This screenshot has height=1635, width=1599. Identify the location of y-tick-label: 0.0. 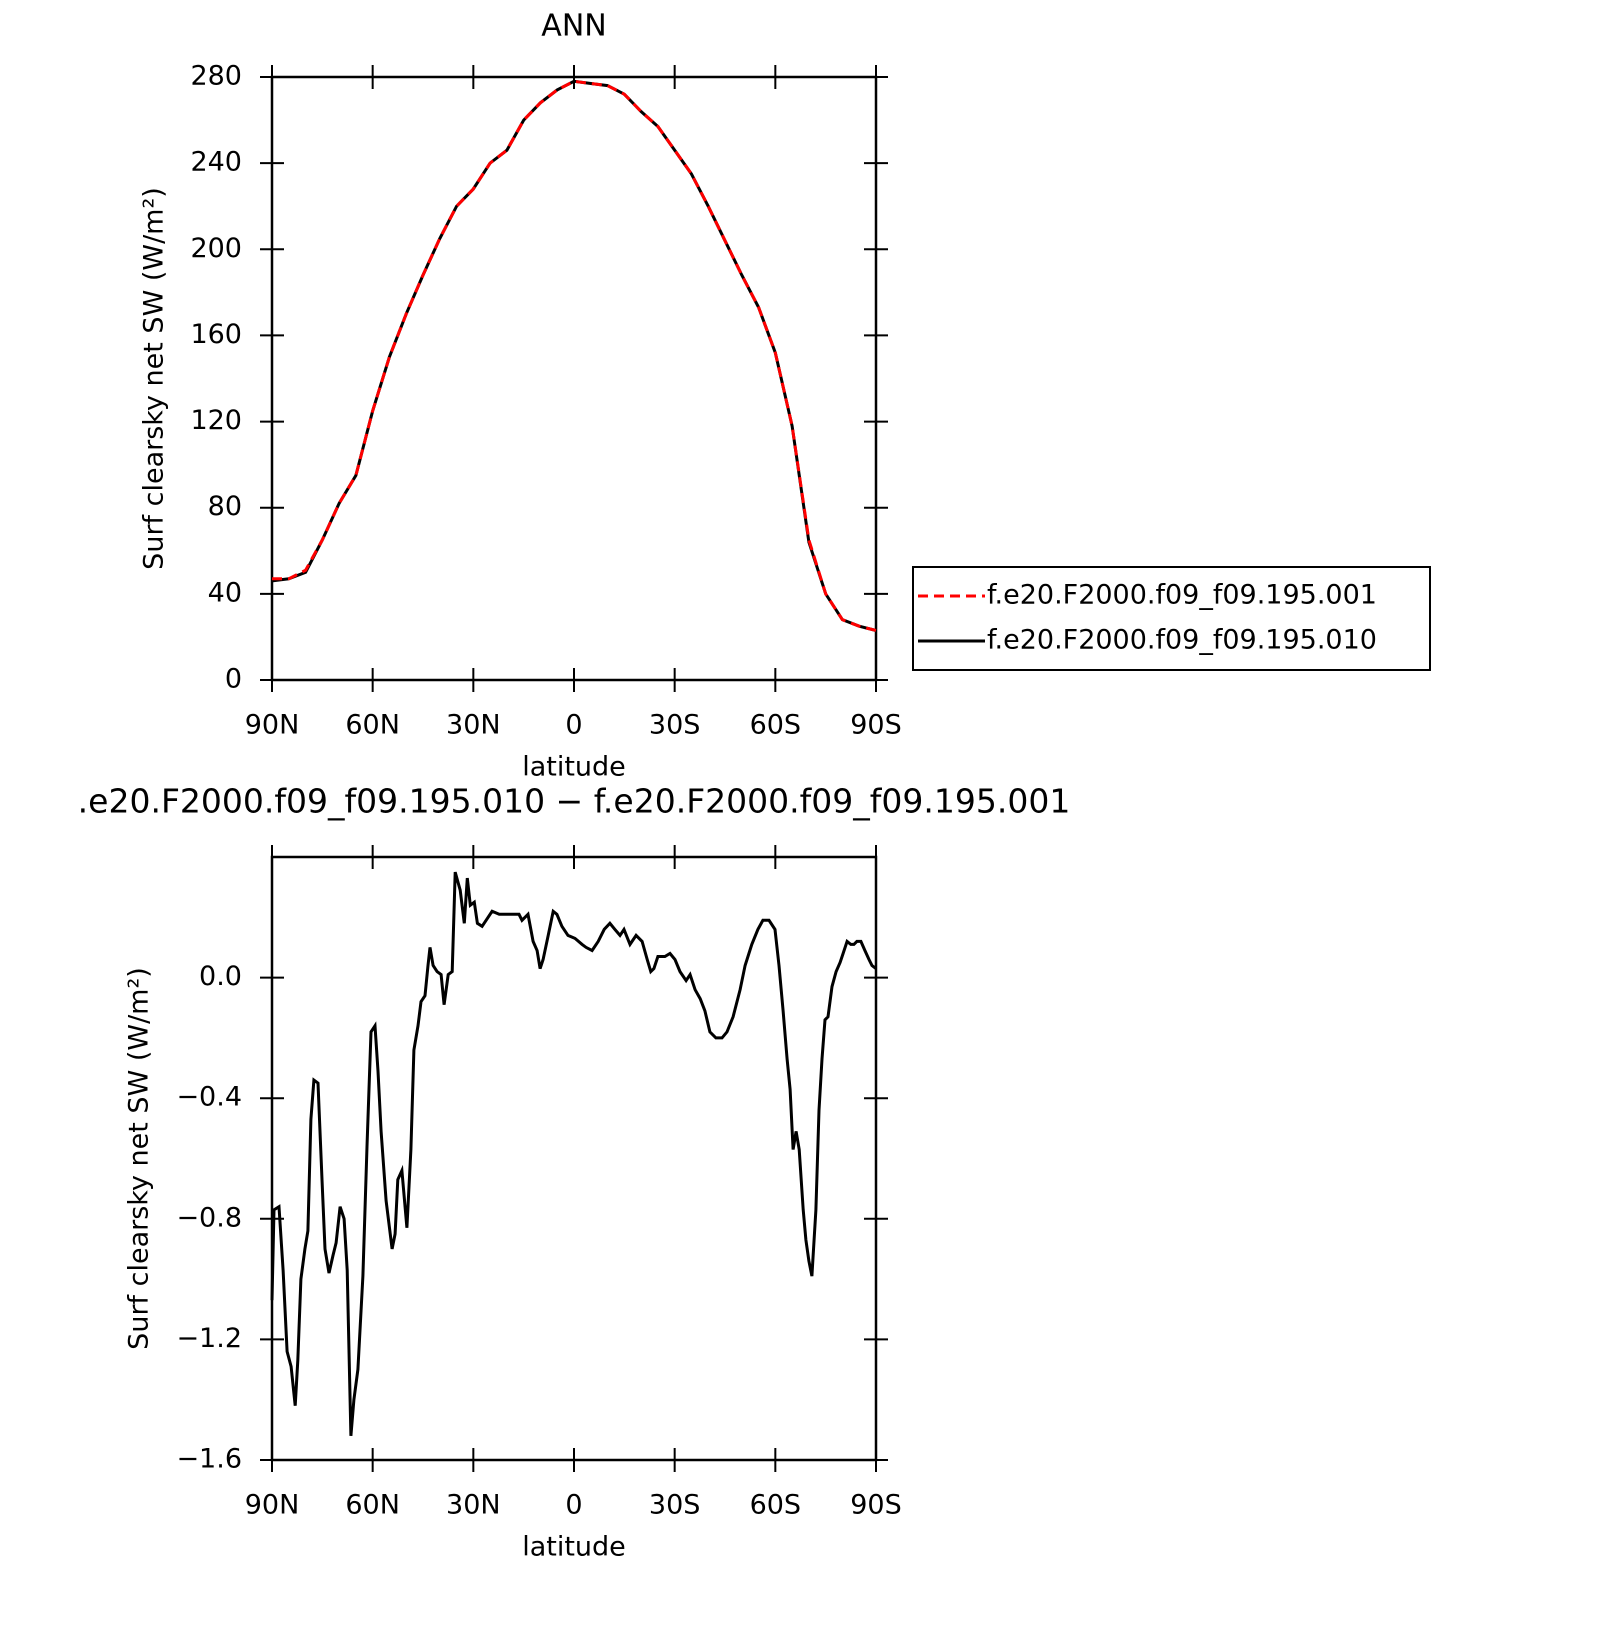
(220, 976).